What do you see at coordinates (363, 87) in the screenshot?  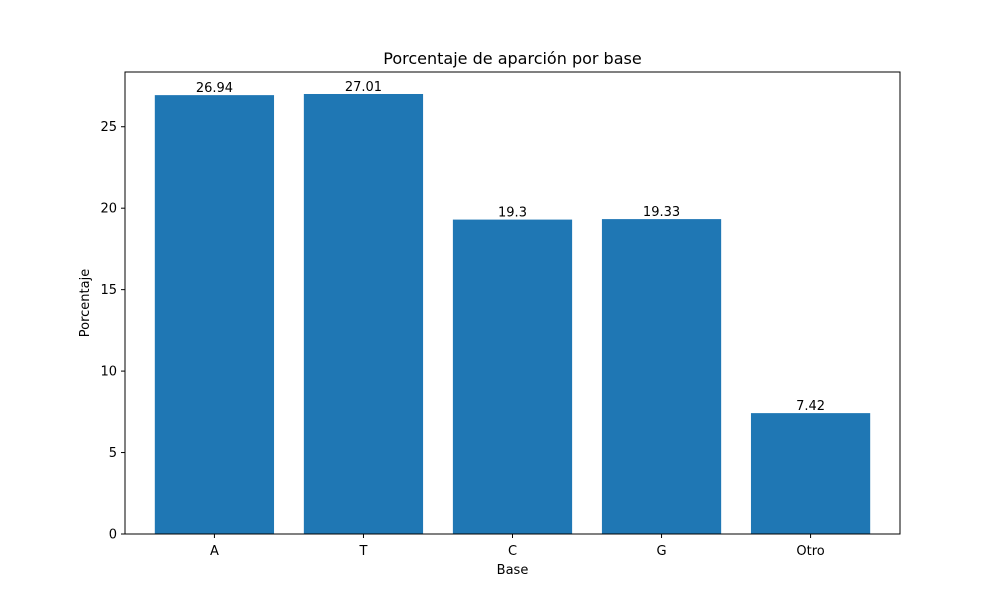 I see `bar-value-label: 27.01` at bounding box center [363, 87].